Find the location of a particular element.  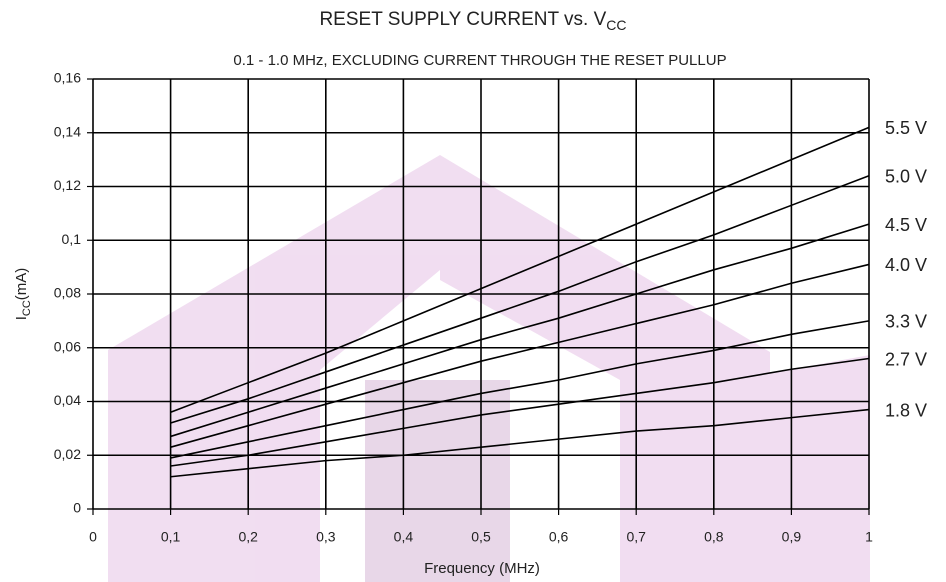

x-tick-label: 0,4 is located at coordinates (404, 537).